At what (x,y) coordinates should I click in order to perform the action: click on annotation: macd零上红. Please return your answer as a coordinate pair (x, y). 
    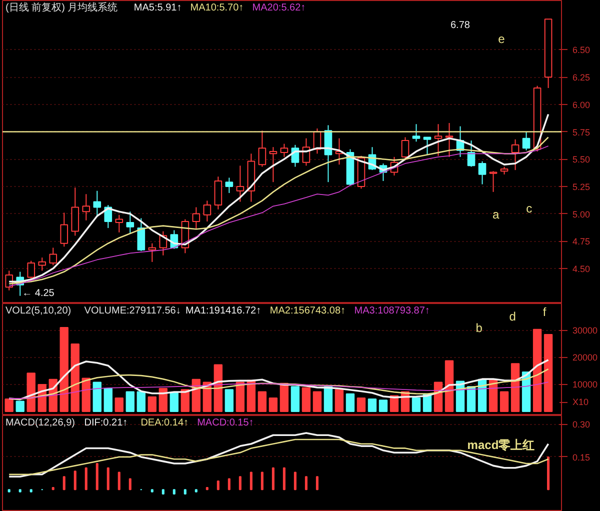
    Looking at the image, I should click on (501, 445).